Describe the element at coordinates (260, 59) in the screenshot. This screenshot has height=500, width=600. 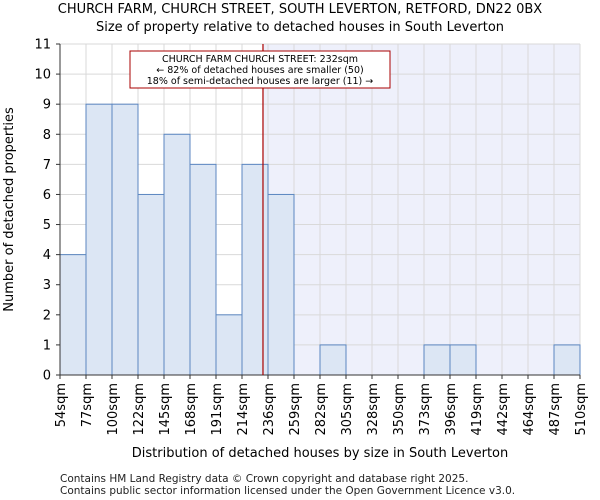
I see `annotation-line: CHURCH FARM CHURCH STREET: 232sqm` at that location.